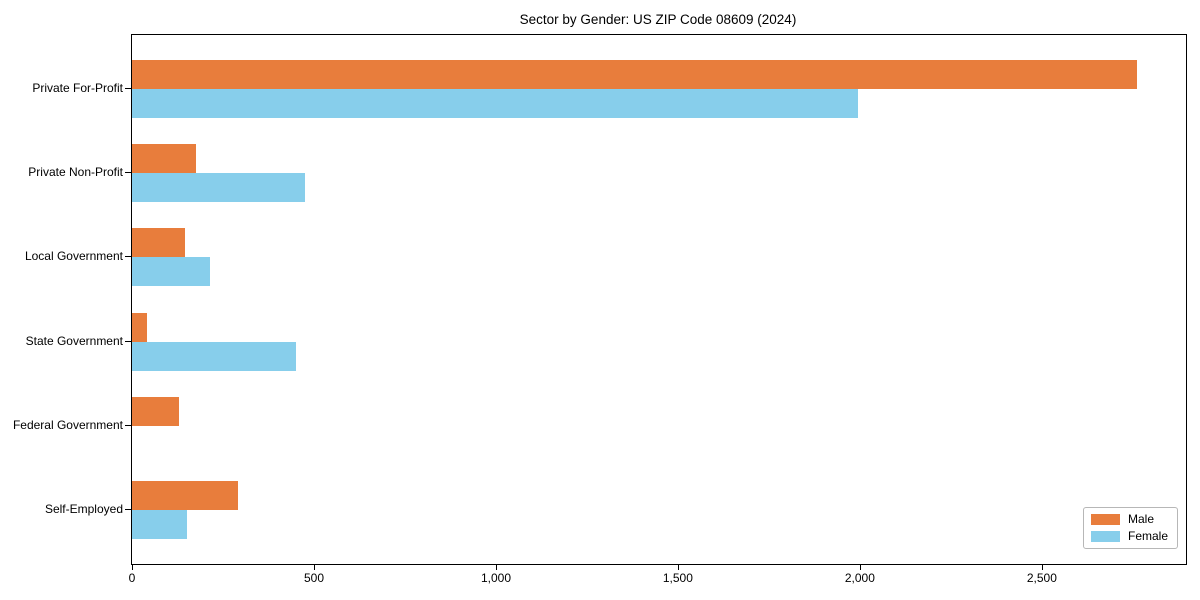  What do you see at coordinates (1041, 578) in the screenshot?
I see `x-tick-label-2500: 2,500` at bounding box center [1041, 578].